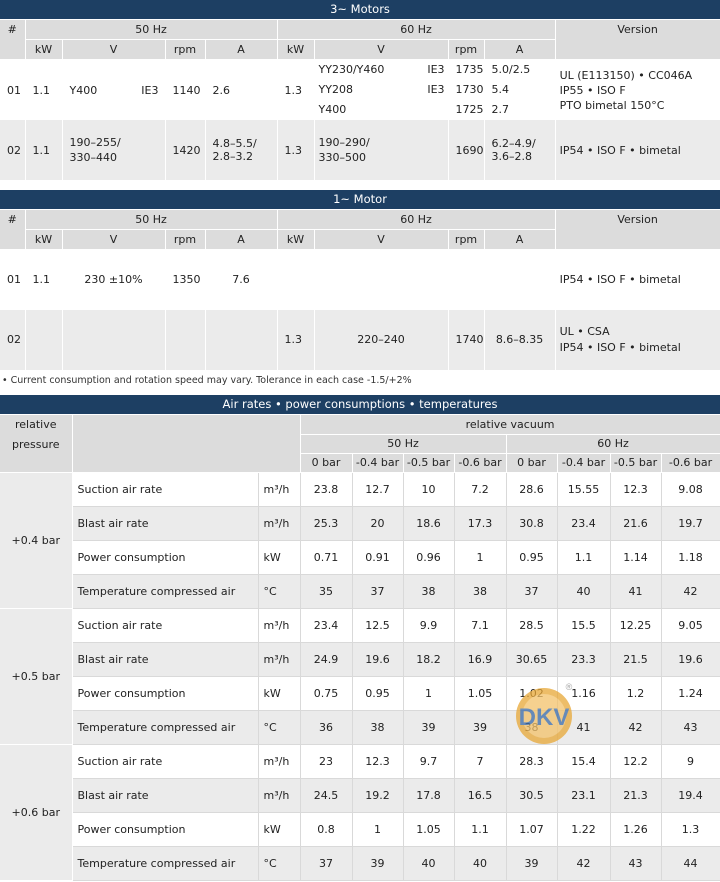 Image resolution: width=720 pixels, height=882 pixels. I want to click on current-cell: 5.0/2.5 5.4 2.7, so click(520, 89).